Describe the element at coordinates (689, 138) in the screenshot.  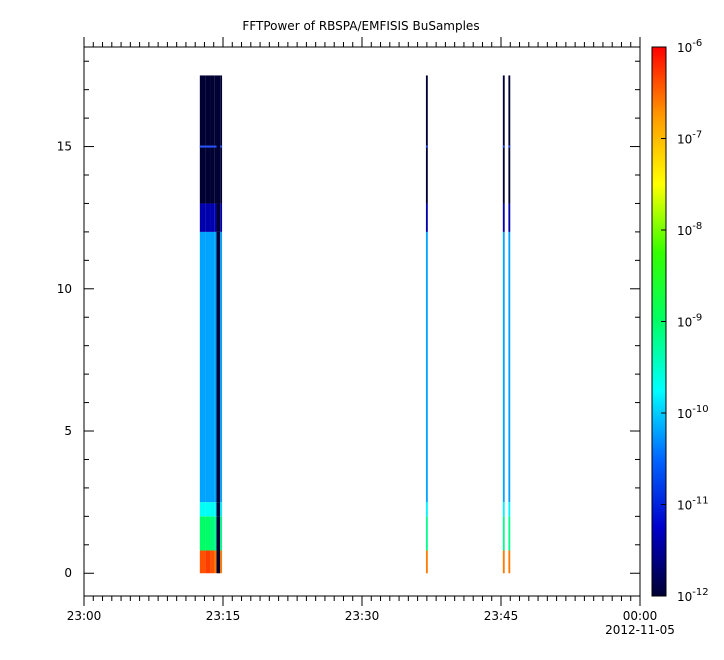
I see `colorbar-tick-label: 10⁻⁷` at that location.